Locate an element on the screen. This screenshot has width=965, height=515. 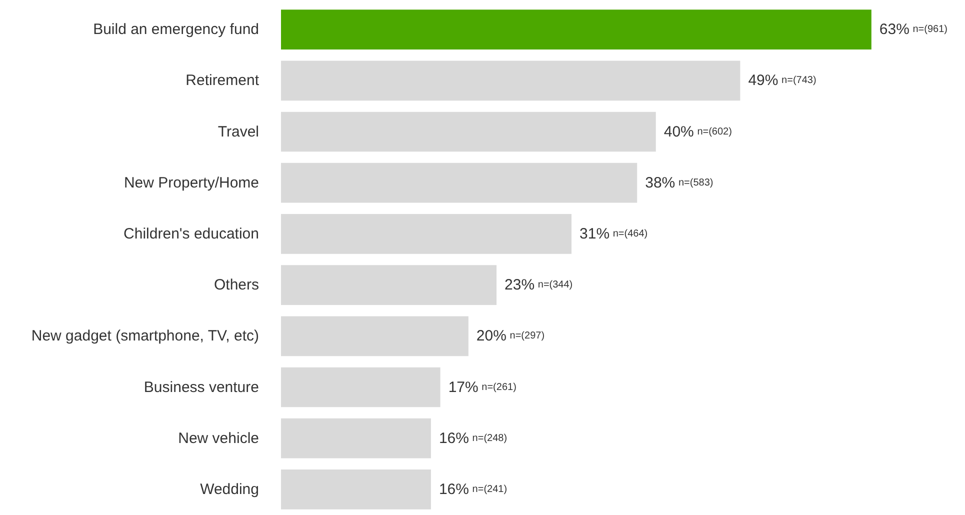
y-tick-label: New gadget (smartphone, TV, etc) is located at coordinates (145, 336).